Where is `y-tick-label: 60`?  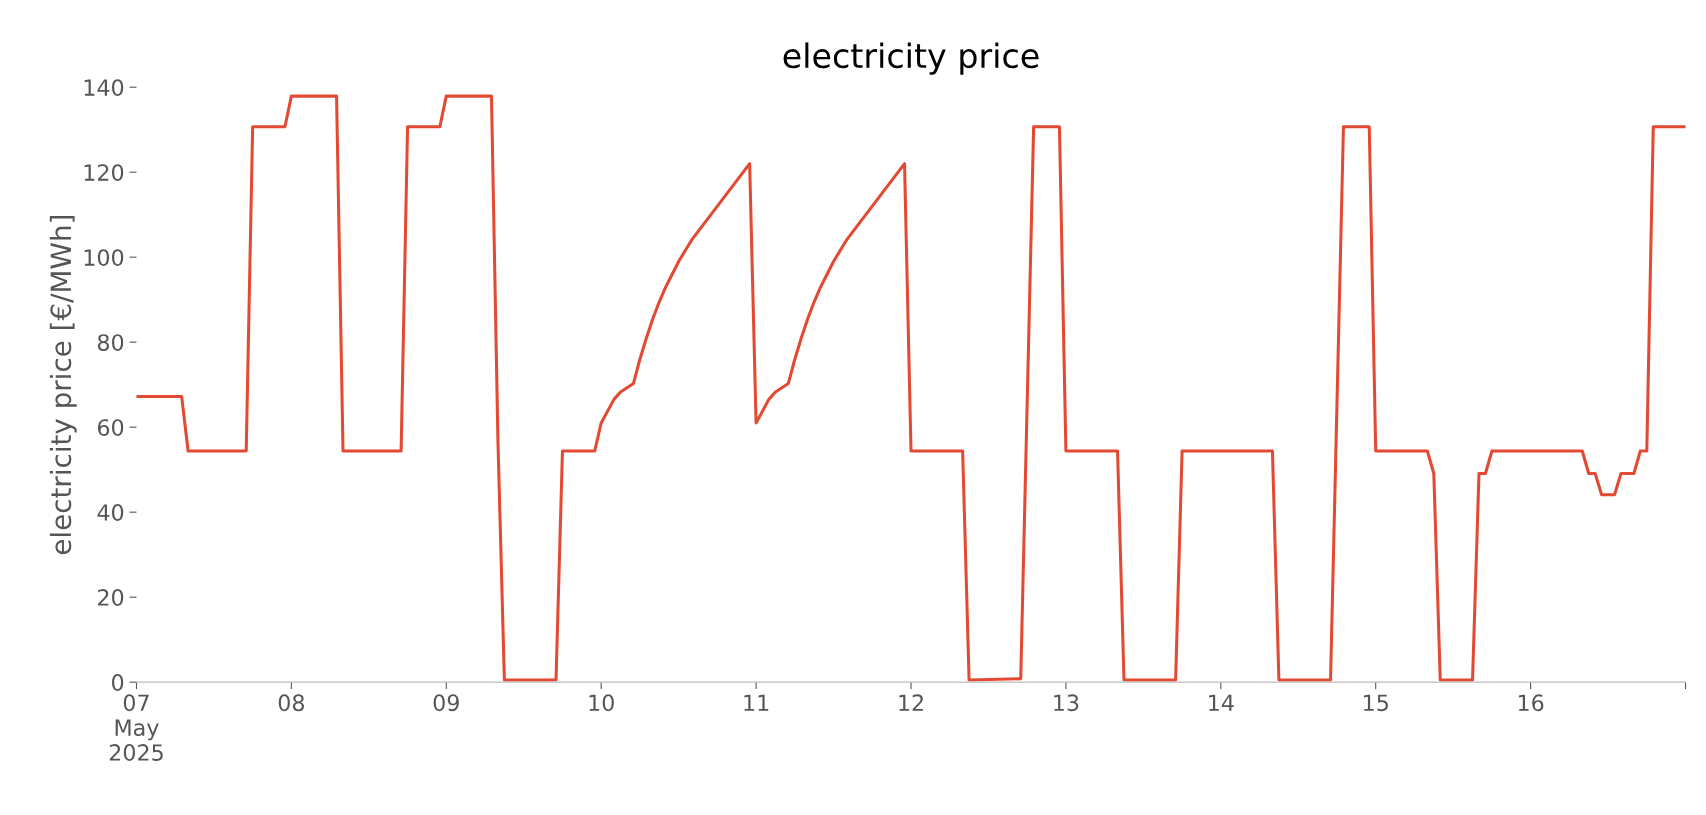 y-tick-label: 60 is located at coordinates (110, 427).